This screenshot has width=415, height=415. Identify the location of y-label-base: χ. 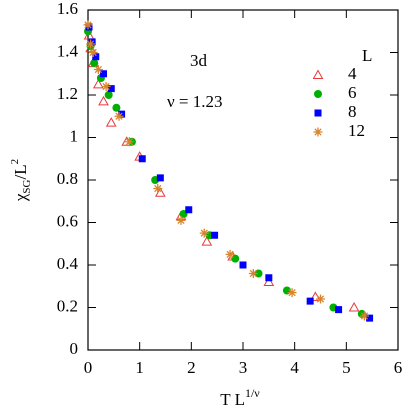
(20, 197).